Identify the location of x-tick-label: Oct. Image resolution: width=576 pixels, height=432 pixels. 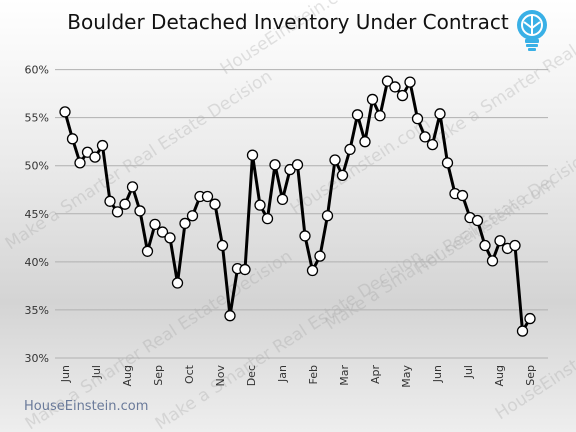
(189, 374).